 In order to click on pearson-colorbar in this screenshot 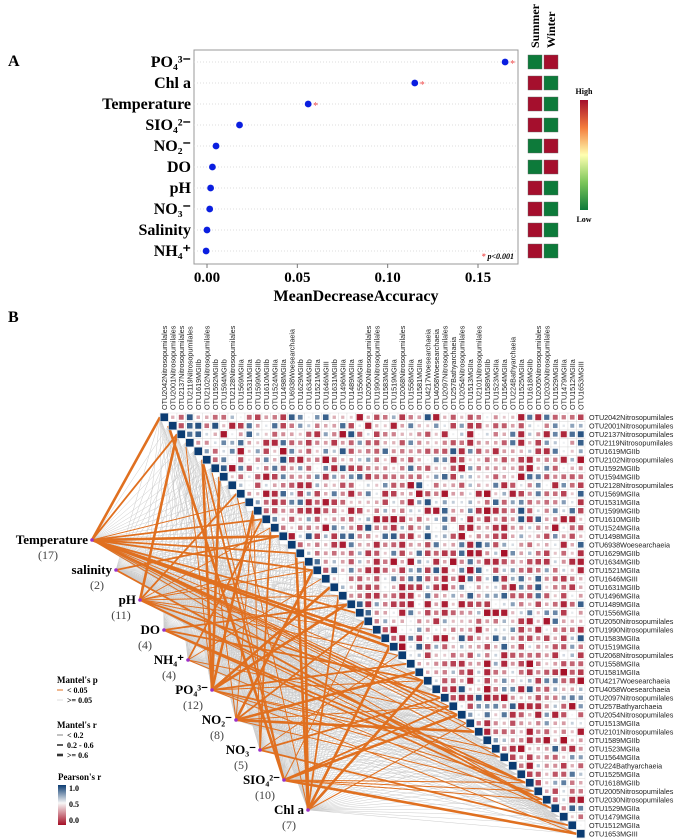, I will do `click(62, 805)`.